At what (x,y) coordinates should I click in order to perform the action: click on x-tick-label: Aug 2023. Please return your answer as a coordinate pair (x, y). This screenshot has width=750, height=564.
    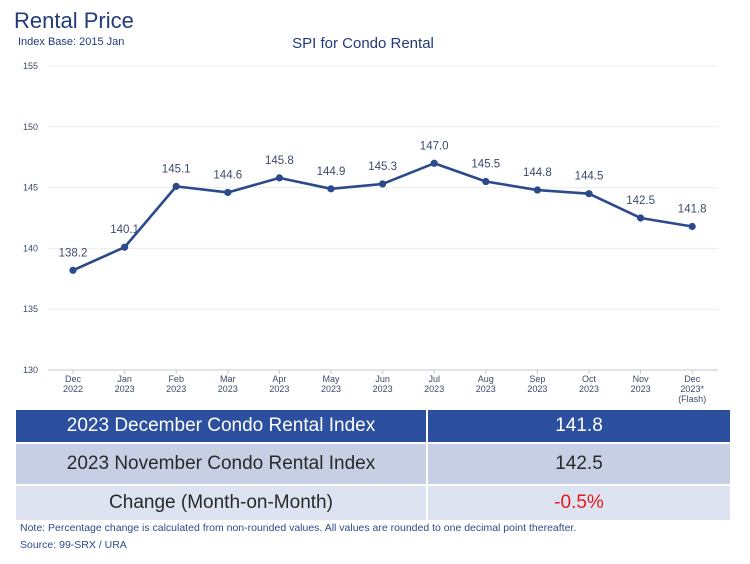
    Looking at the image, I should click on (486, 384).